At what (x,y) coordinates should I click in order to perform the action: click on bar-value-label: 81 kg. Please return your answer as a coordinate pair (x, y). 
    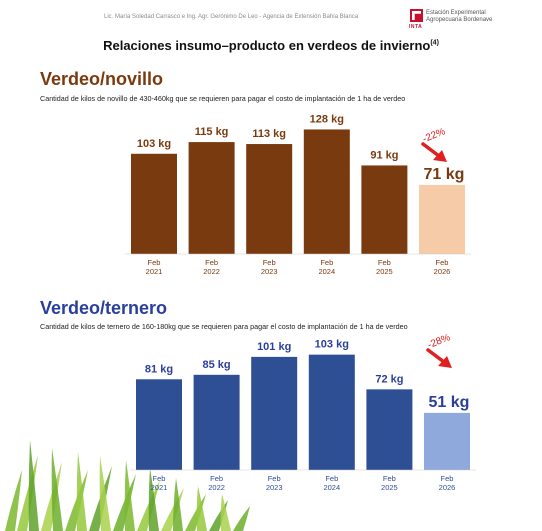
    Looking at the image, I should click on (159, 369).